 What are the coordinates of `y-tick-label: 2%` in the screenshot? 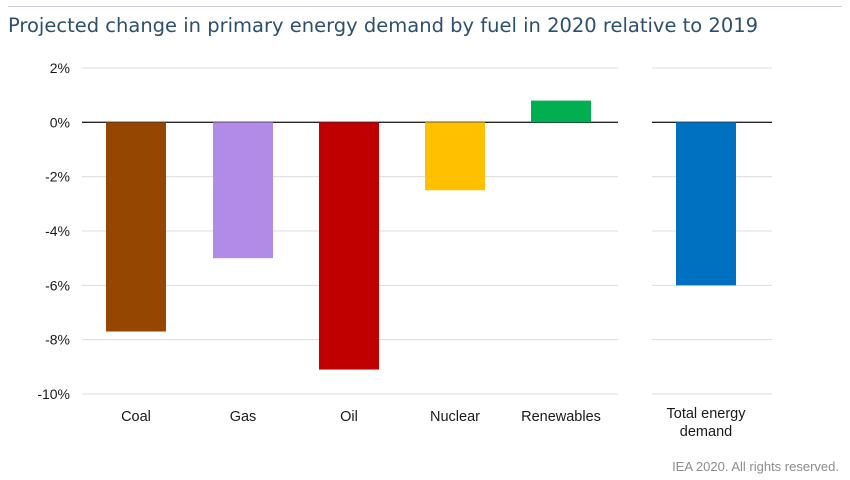 It's located at (60, 68).